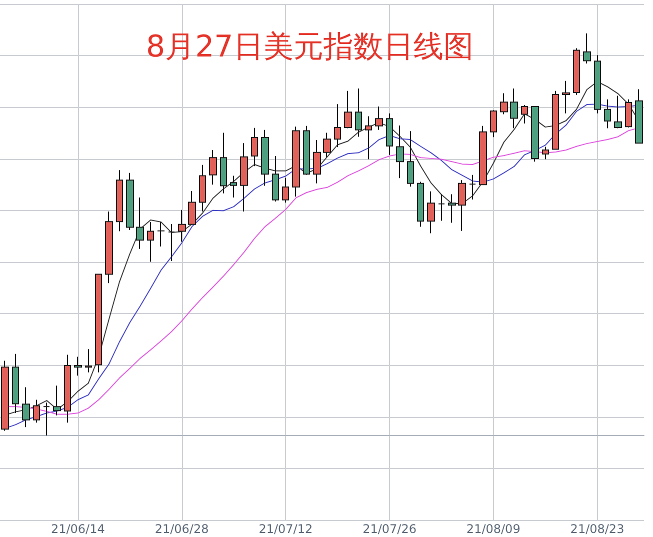 This screenshot has height=537, width=653. Describe the element at coordinates (181, 529) in the screenshot. I see `x-tick-label: 21/06/28` at that location.